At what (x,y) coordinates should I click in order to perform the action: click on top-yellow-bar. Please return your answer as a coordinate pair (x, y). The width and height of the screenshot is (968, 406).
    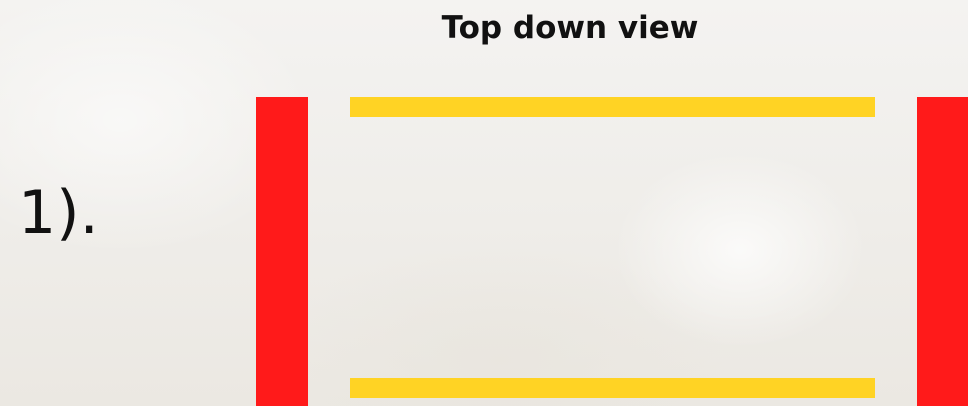
    Looking at the image, I should click on (612, 107).